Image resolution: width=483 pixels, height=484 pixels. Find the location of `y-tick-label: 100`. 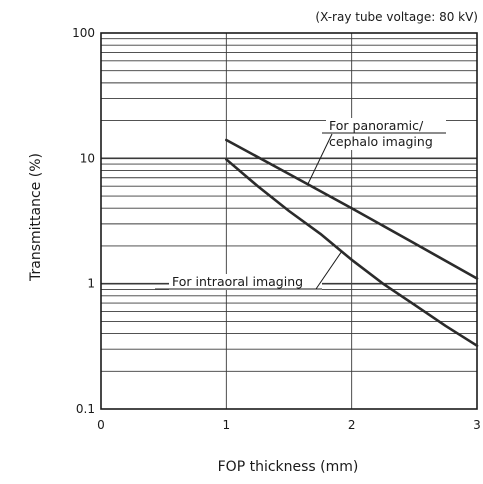

y-tick-label: 100 is located at coordinates (83, 33).